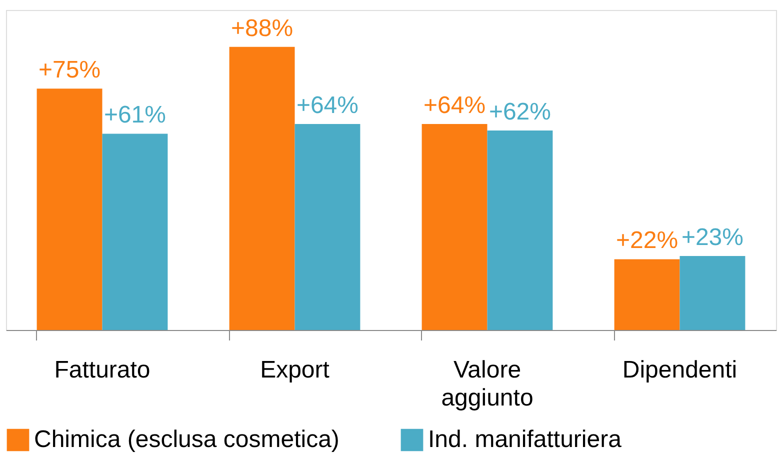 The image size is (782, 473). What do you see at coordinates (525, 439) in the screenshot?
I see `legend-label: Ind. manifatturiera` at bounding box center [525, 439].